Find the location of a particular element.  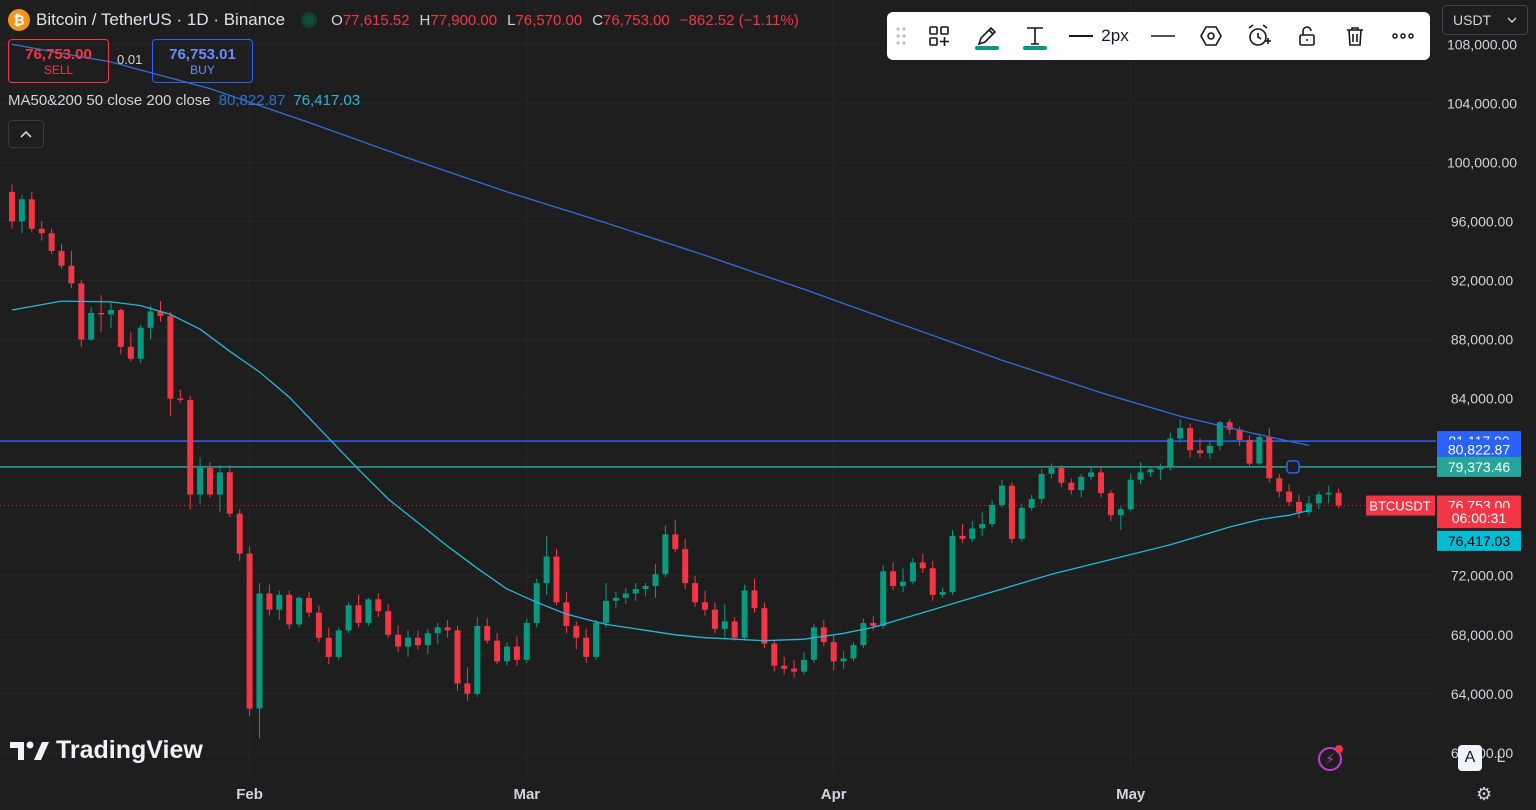

buy-button: 76,753.01 BUY is located at coordinates (202, 61).